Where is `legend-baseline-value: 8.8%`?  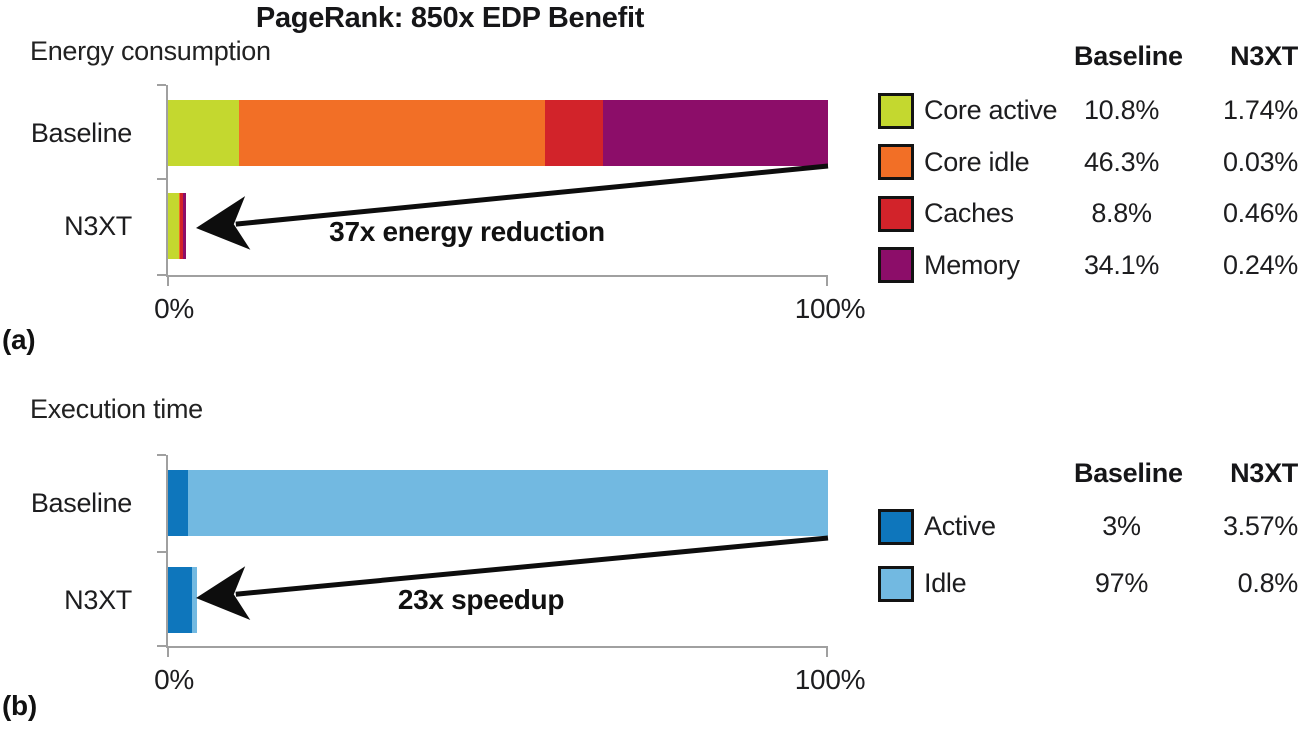 legend-baseline-value: 8.8% is located at coordinates (1121, 213).